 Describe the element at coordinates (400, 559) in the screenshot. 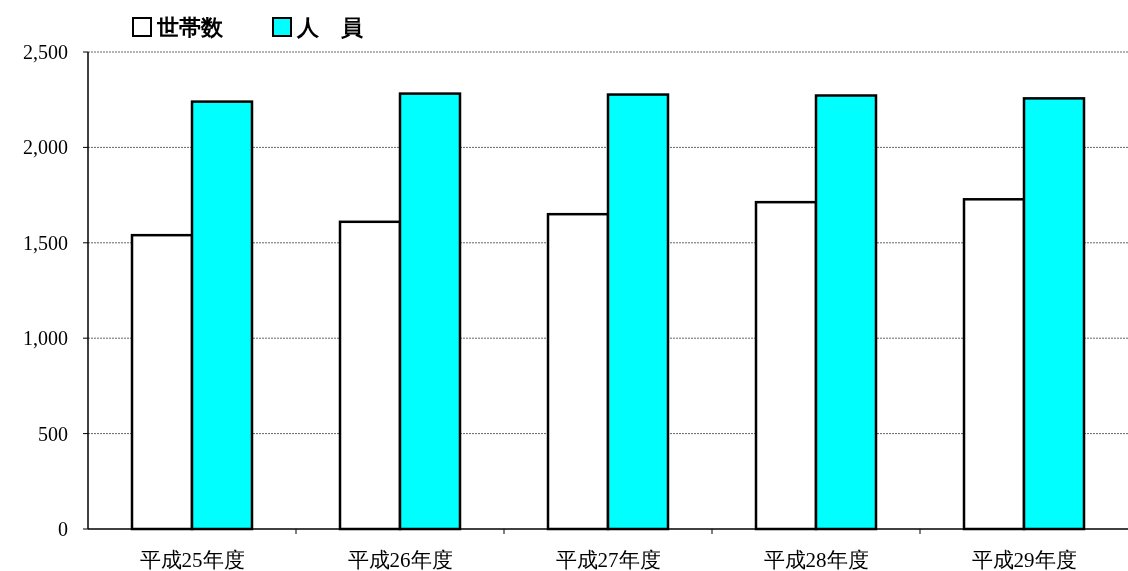

I see `x-tick-label: 平成26年度` at that location.